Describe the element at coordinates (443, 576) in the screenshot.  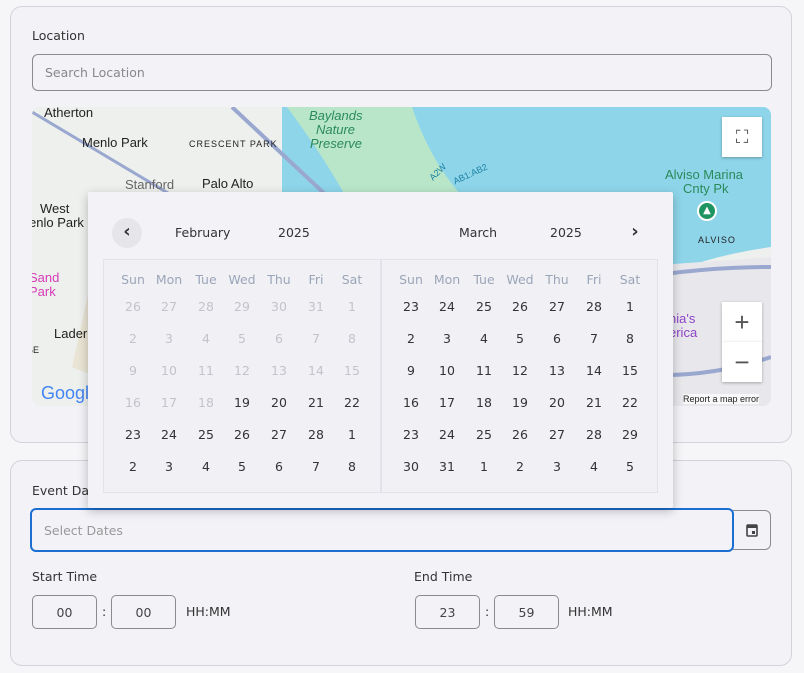
I see `end-time-label: End Time` at that location.